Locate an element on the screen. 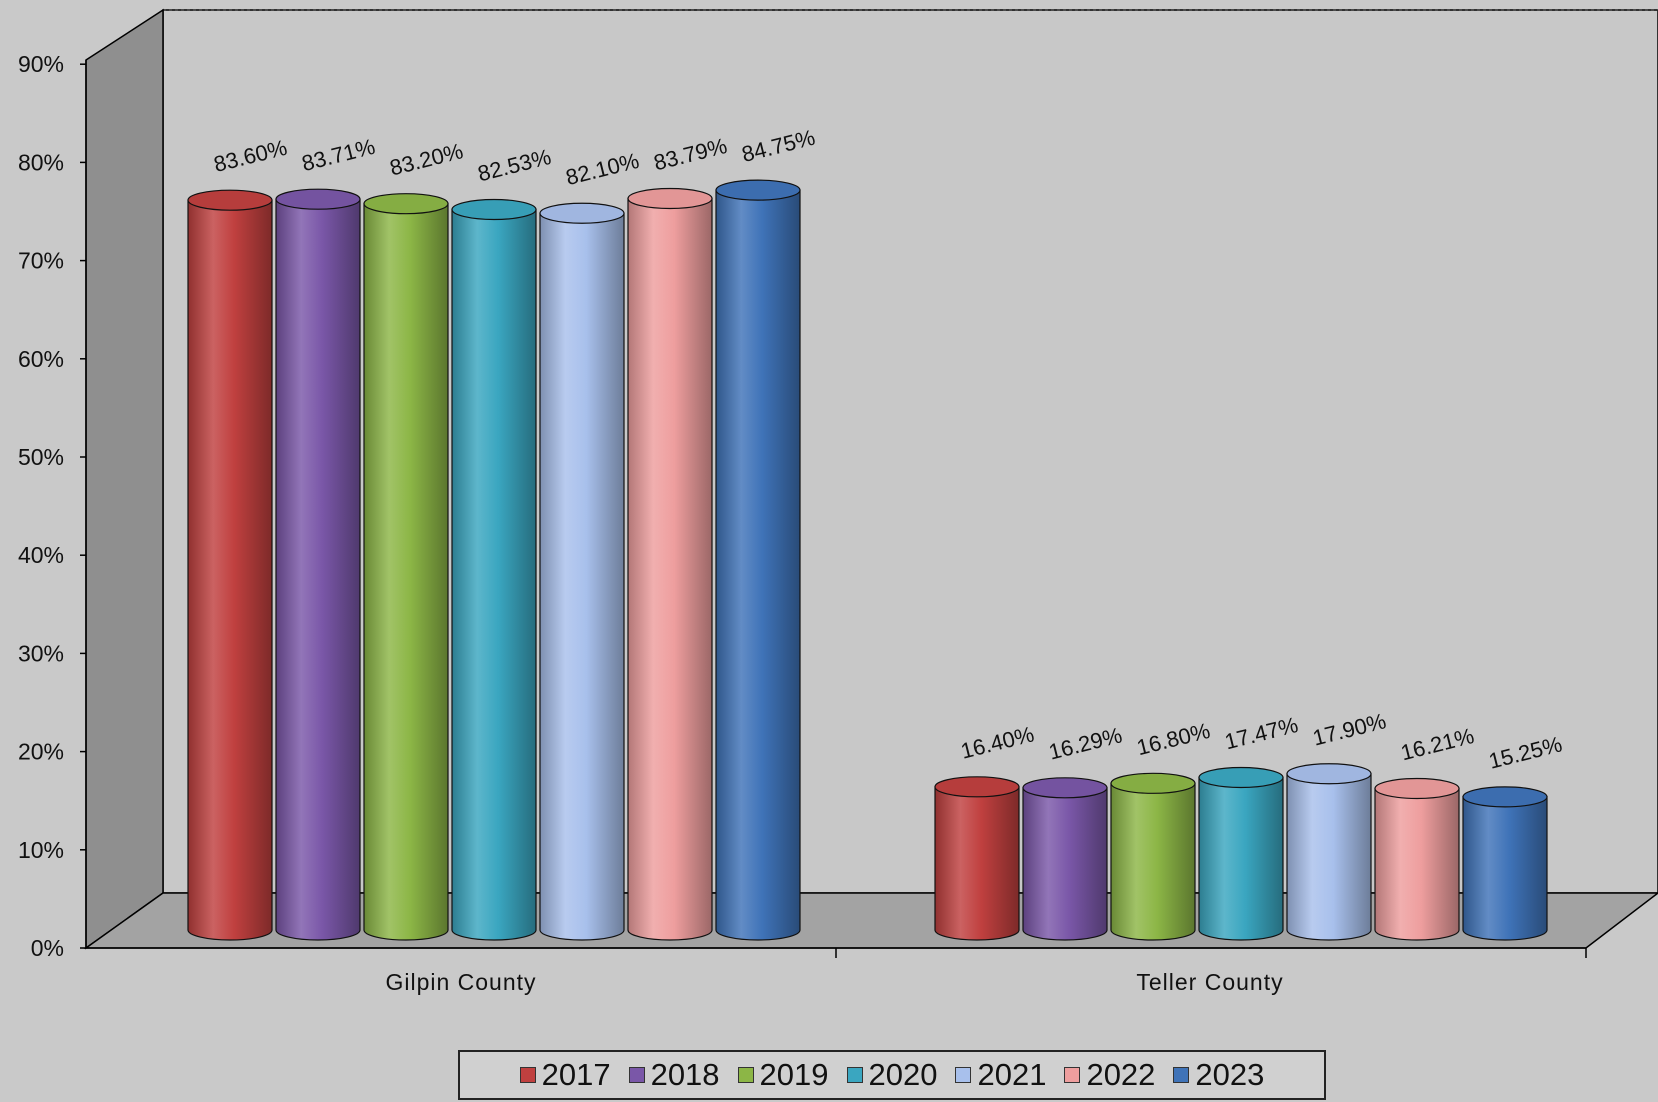  legend-item-2022: 2022 is located at coordinates (1109, 1075).